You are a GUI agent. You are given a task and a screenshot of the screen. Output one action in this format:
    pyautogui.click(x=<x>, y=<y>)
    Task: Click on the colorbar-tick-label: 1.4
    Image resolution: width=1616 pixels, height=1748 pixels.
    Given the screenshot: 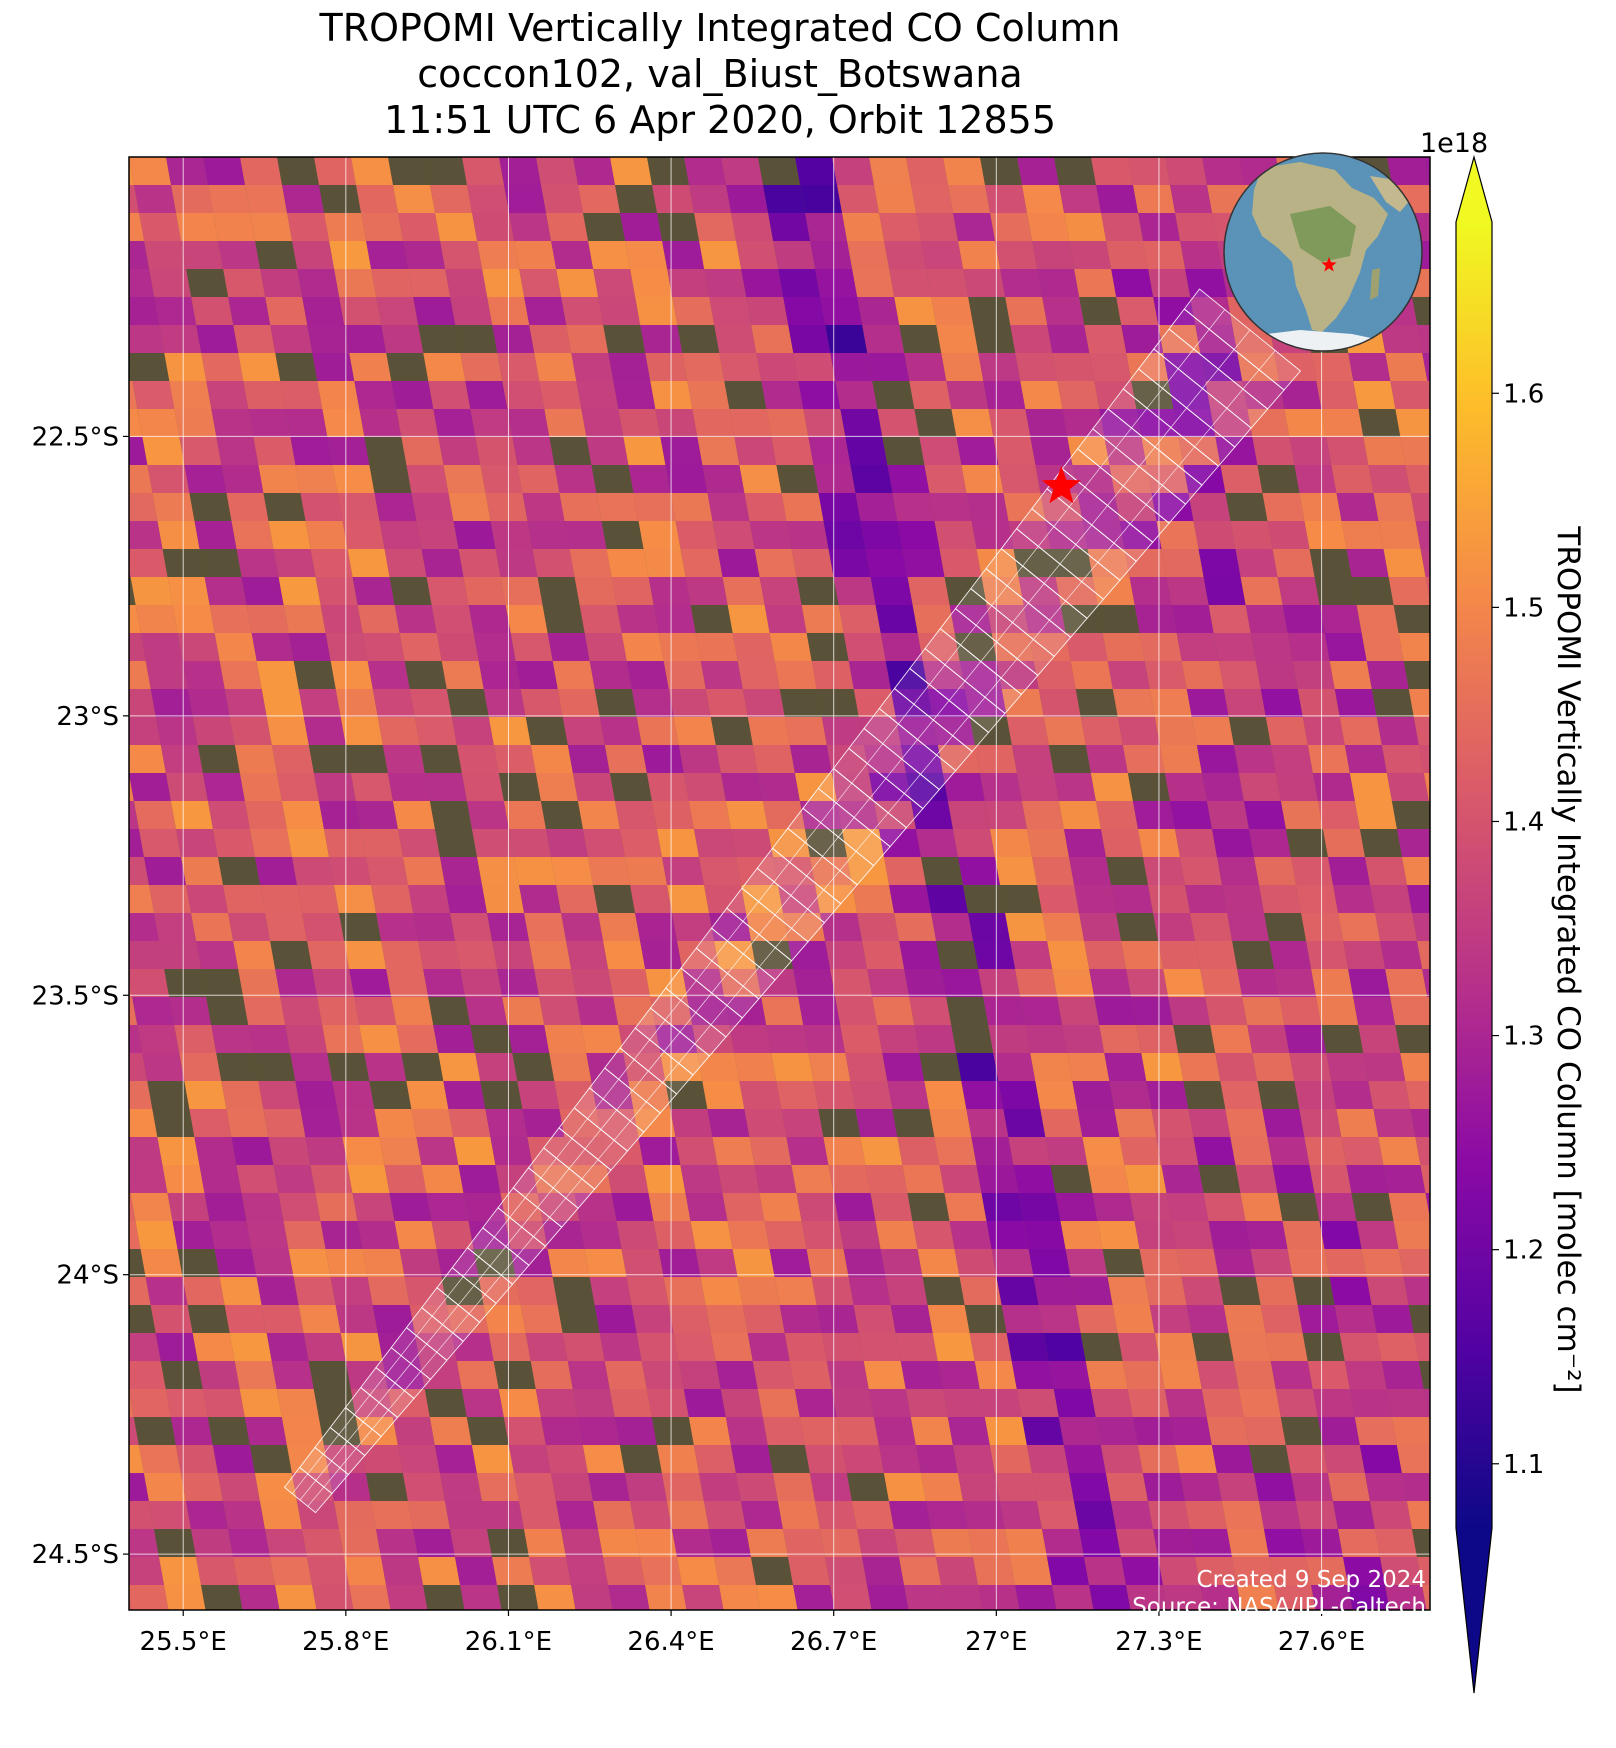 What is the action you would take?
    pyautogui.click(x=1523, y=822)
    